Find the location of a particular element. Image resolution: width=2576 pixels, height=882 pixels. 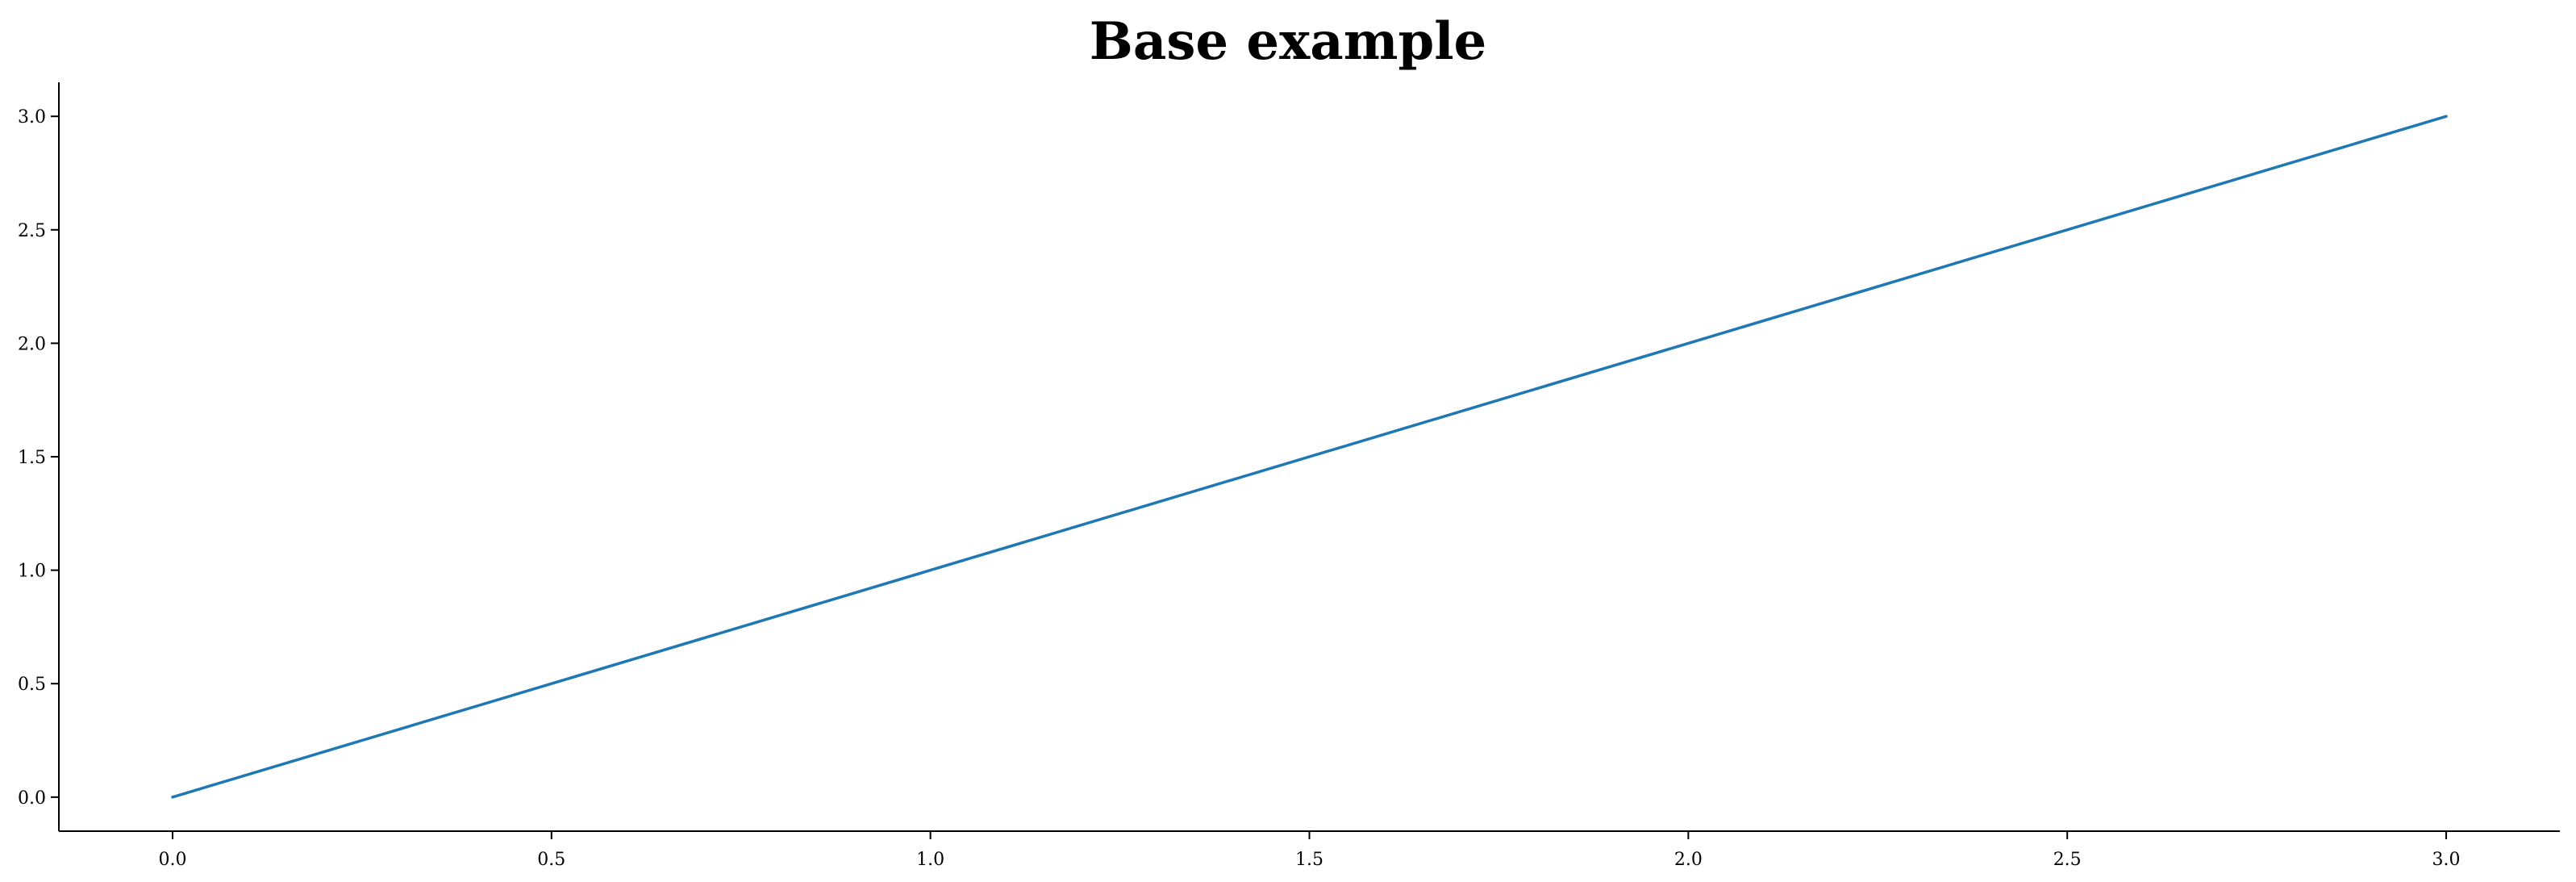

x-tick-label: 2.0 is located at coordinates (1688, 860).